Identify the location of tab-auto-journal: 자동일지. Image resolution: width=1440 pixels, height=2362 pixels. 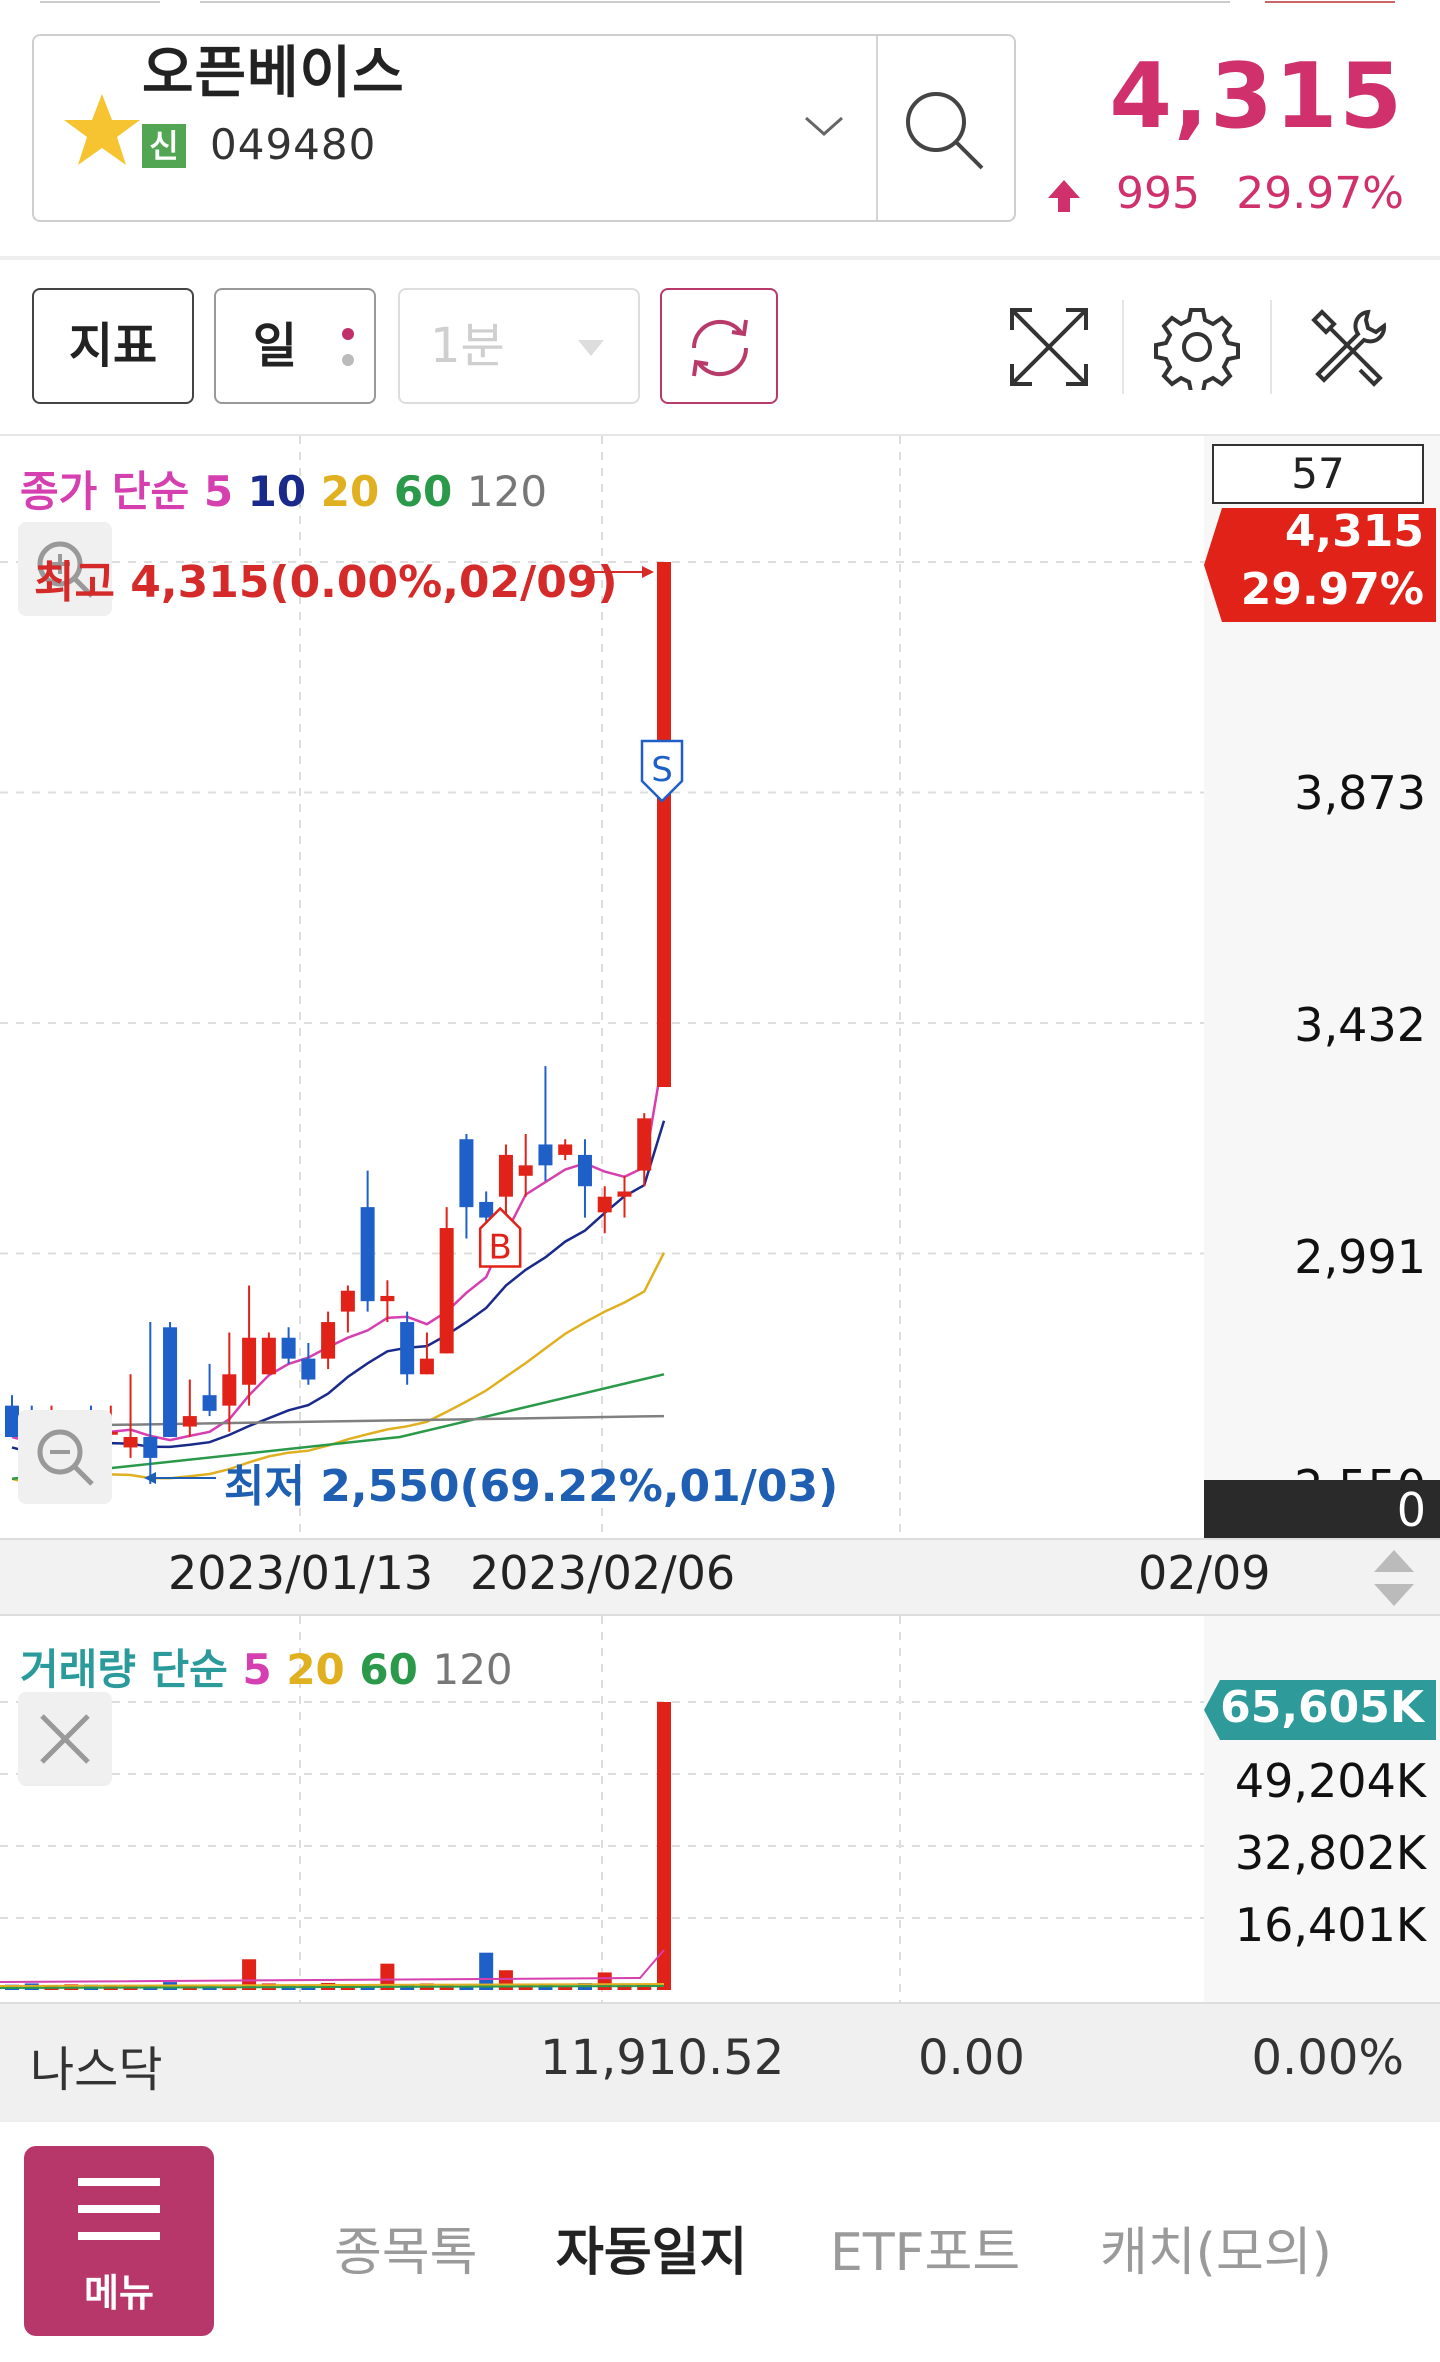
(652, 2253).